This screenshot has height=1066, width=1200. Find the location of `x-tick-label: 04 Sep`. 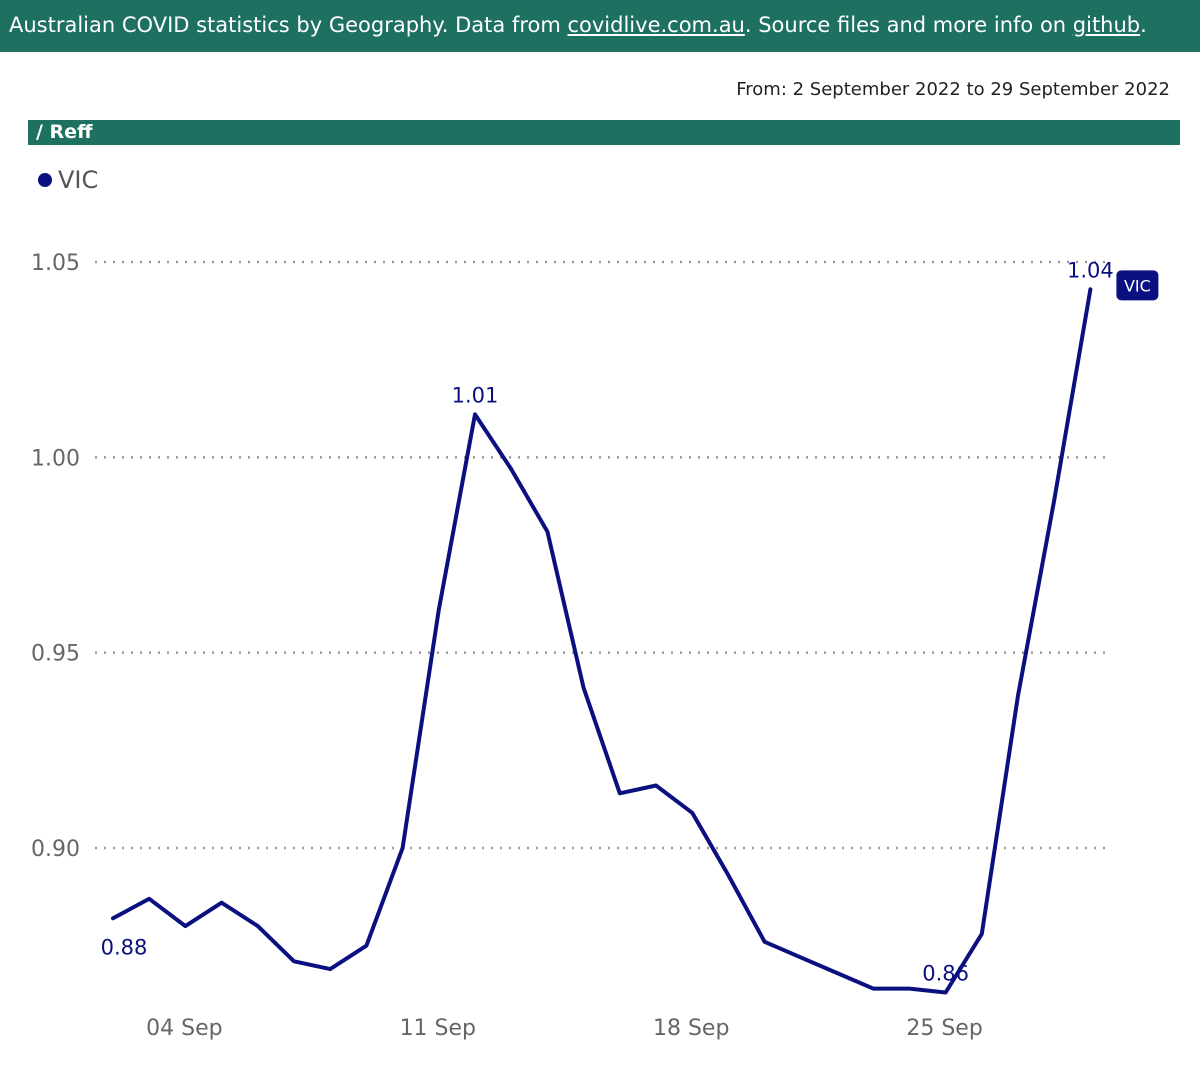

x-tick-label: 04 Sep is located at coordinates (184, 1028).